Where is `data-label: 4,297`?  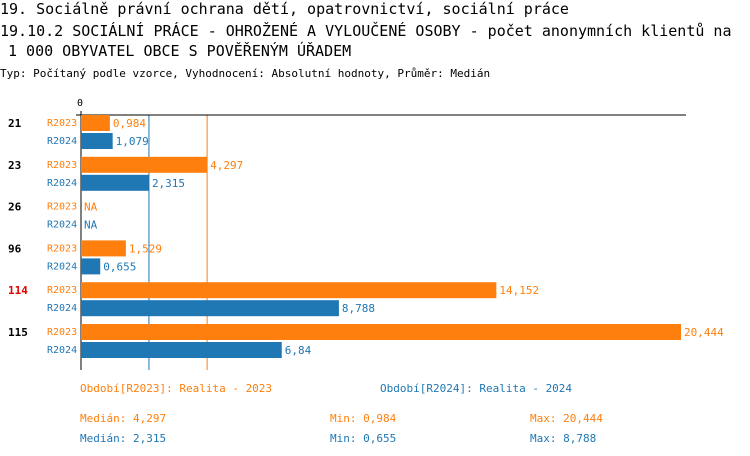
data-label: 4,297 is located at coordinates (226, 165).